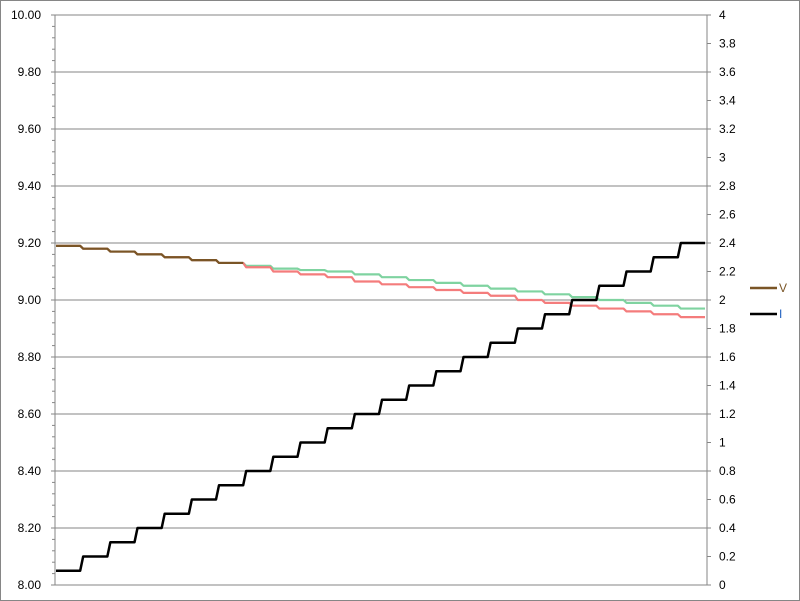 Image resolution: width=800 pixels, height=601 pixels. Describe the element at coordinates (727, 386) in the screenshot. I see `right-tick-label: 1.4` at that location.